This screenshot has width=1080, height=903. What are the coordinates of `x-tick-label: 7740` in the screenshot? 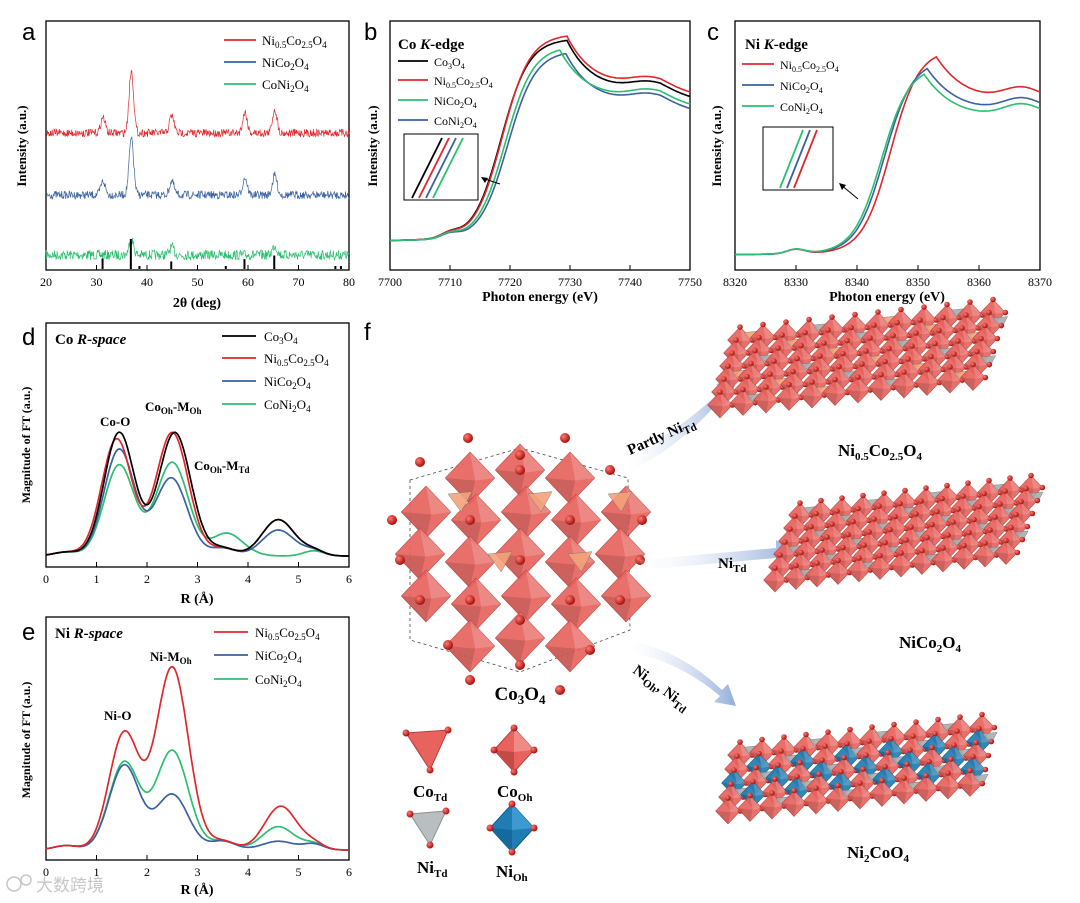 It's located at (630, 282).